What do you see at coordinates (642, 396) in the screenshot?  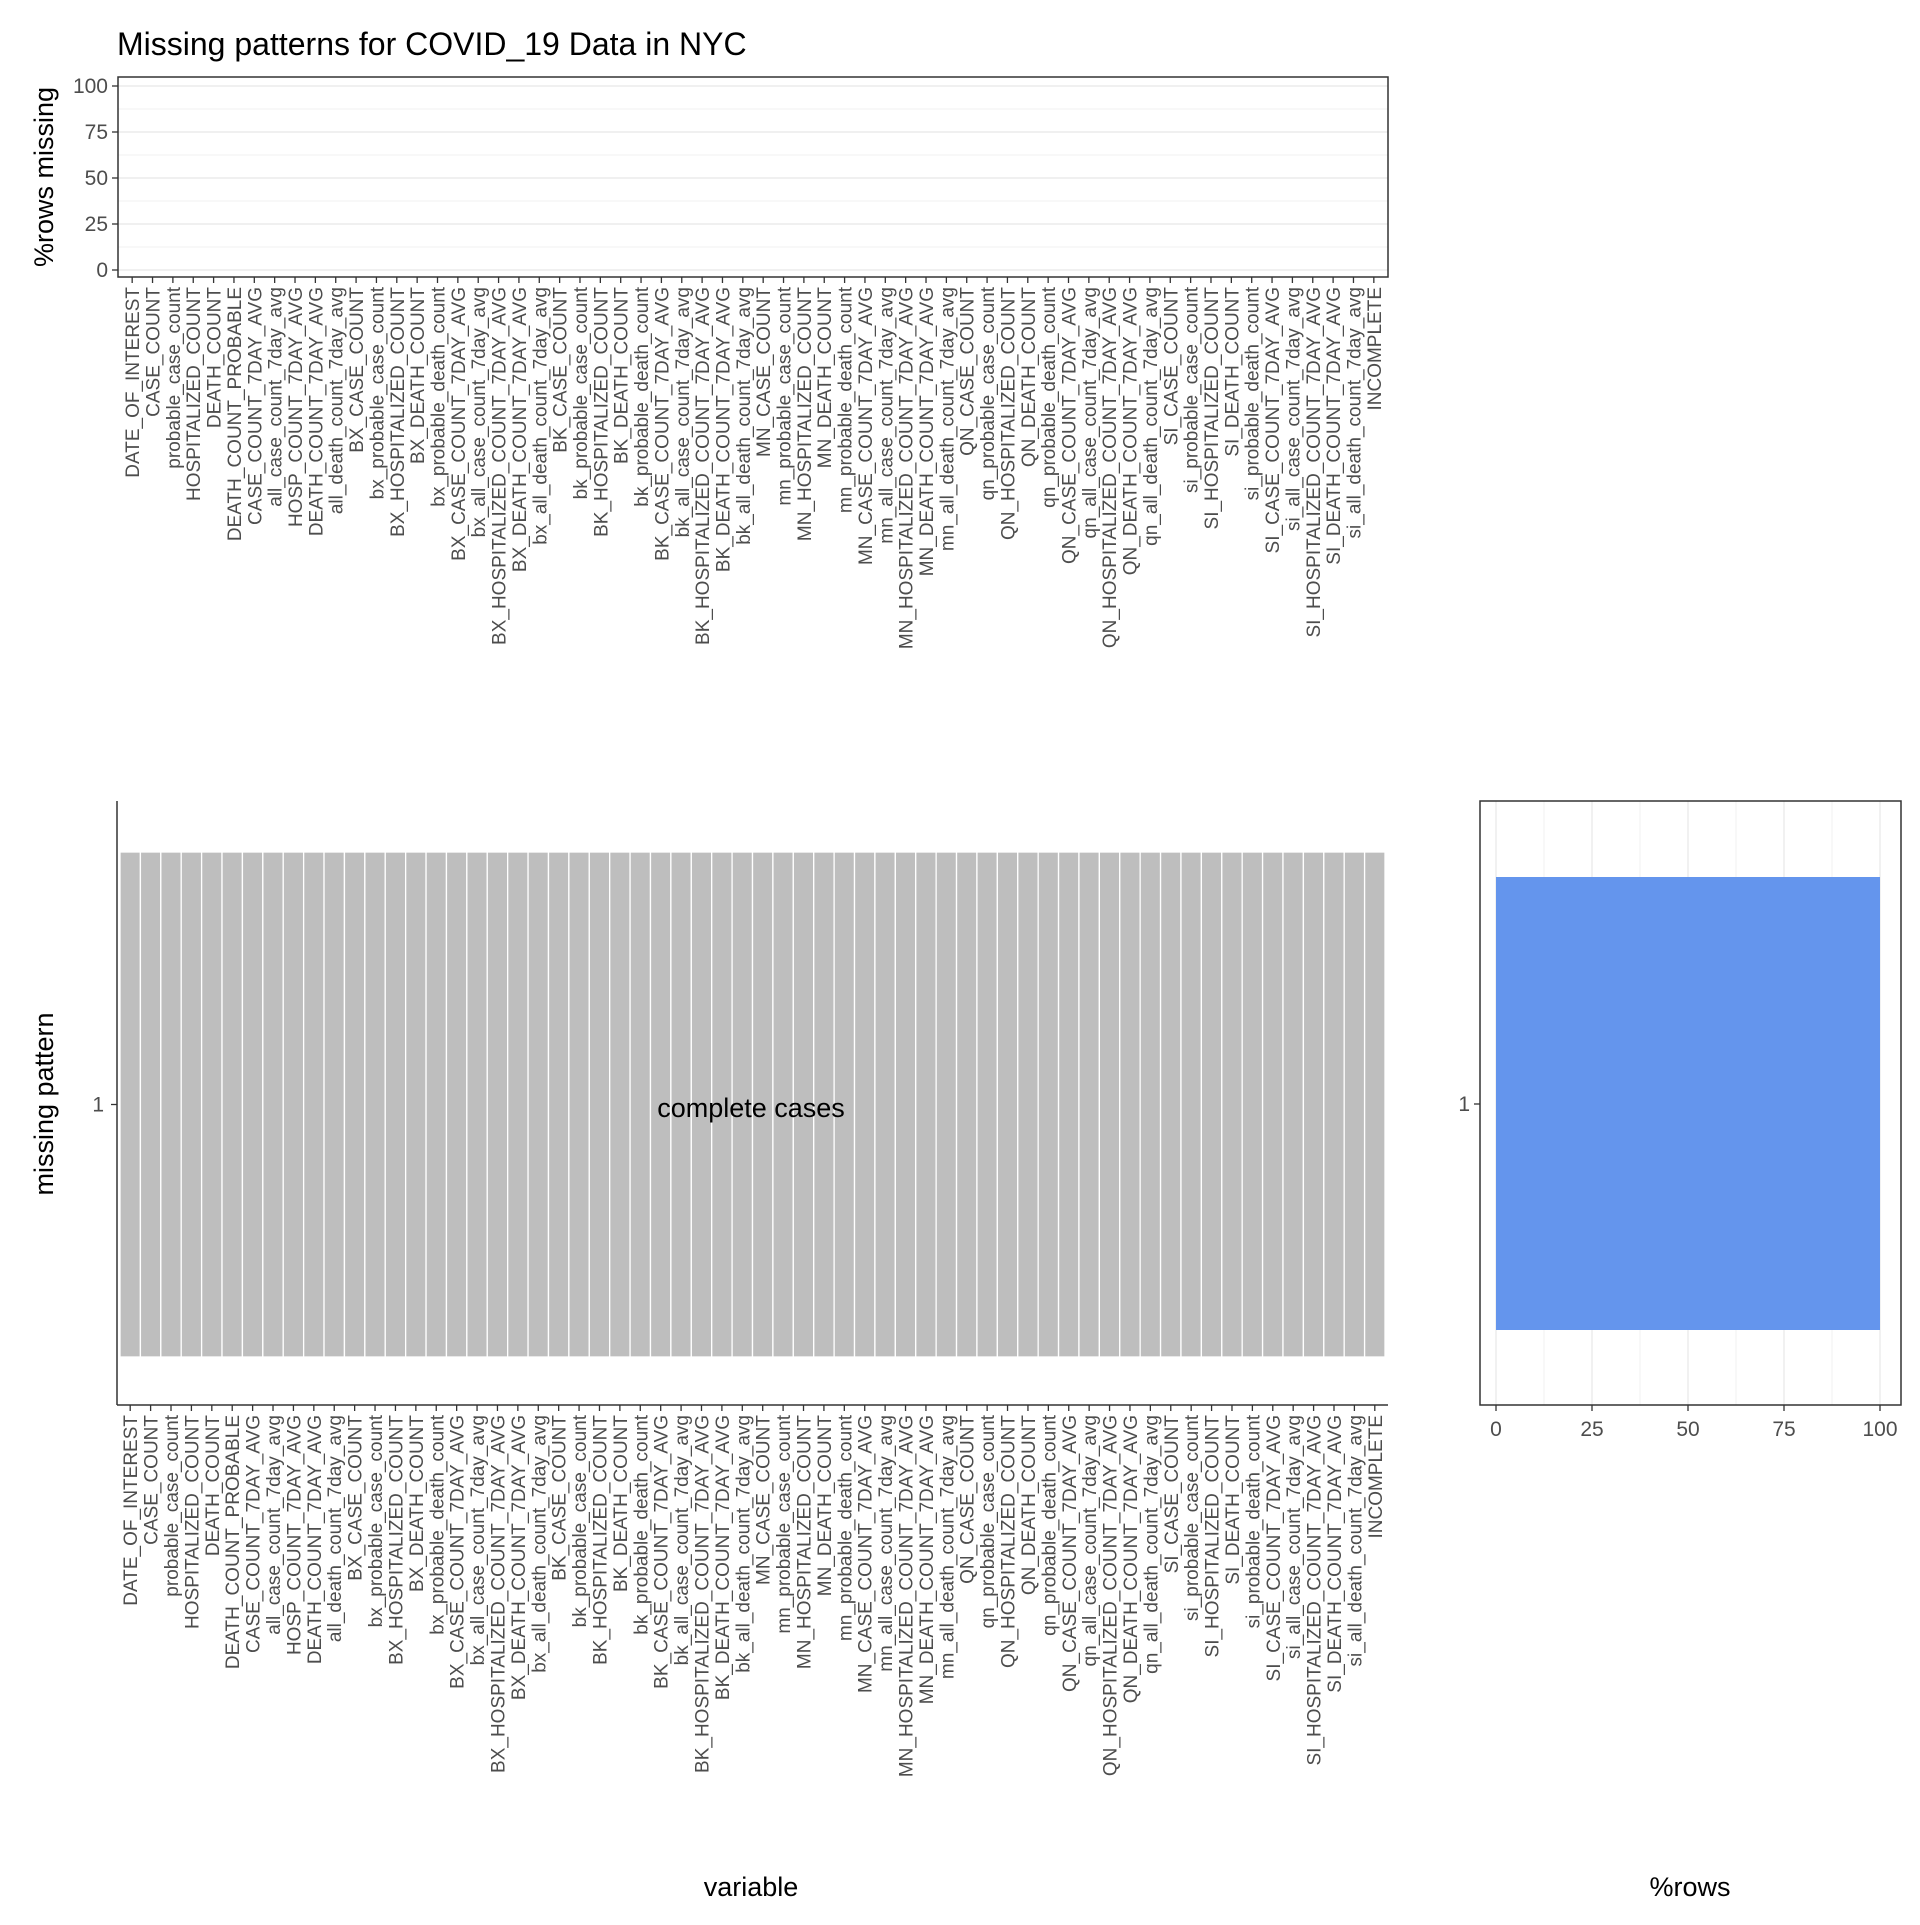 I see `top-x-tick-label: bk_probable_death_count` at bounding box center [642, 396].